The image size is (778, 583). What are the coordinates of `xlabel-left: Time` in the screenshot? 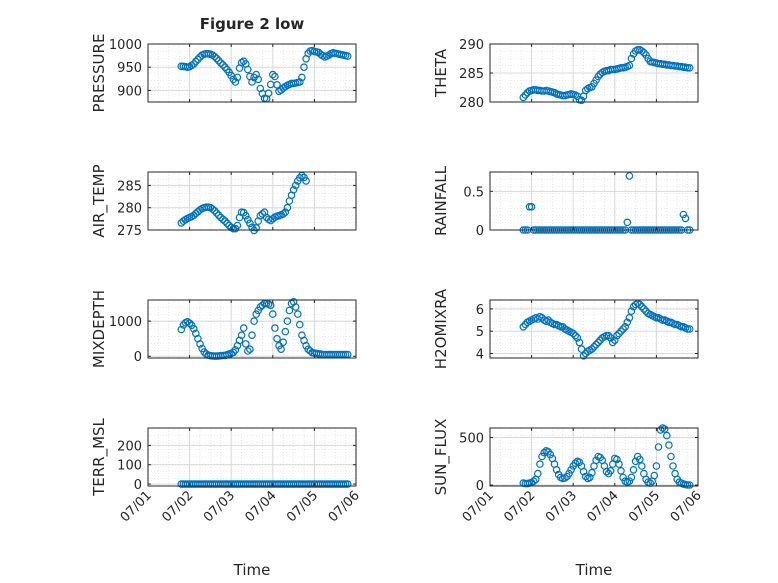 It's located at (252, 570).